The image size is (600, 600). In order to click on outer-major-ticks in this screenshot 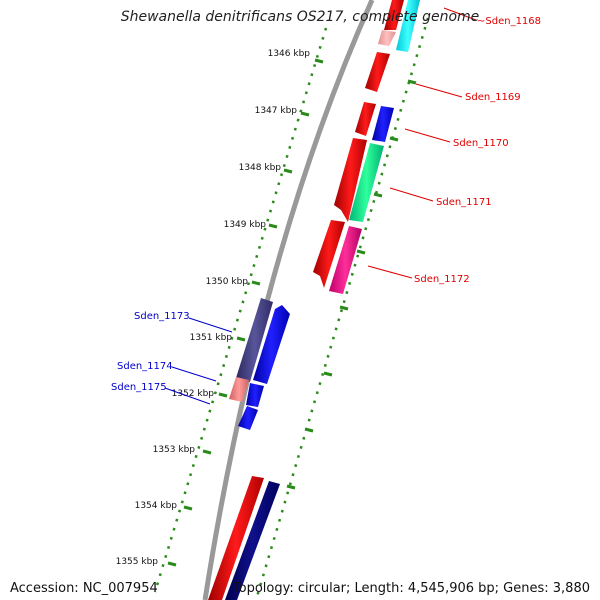, I will do `click(351, 284)`.